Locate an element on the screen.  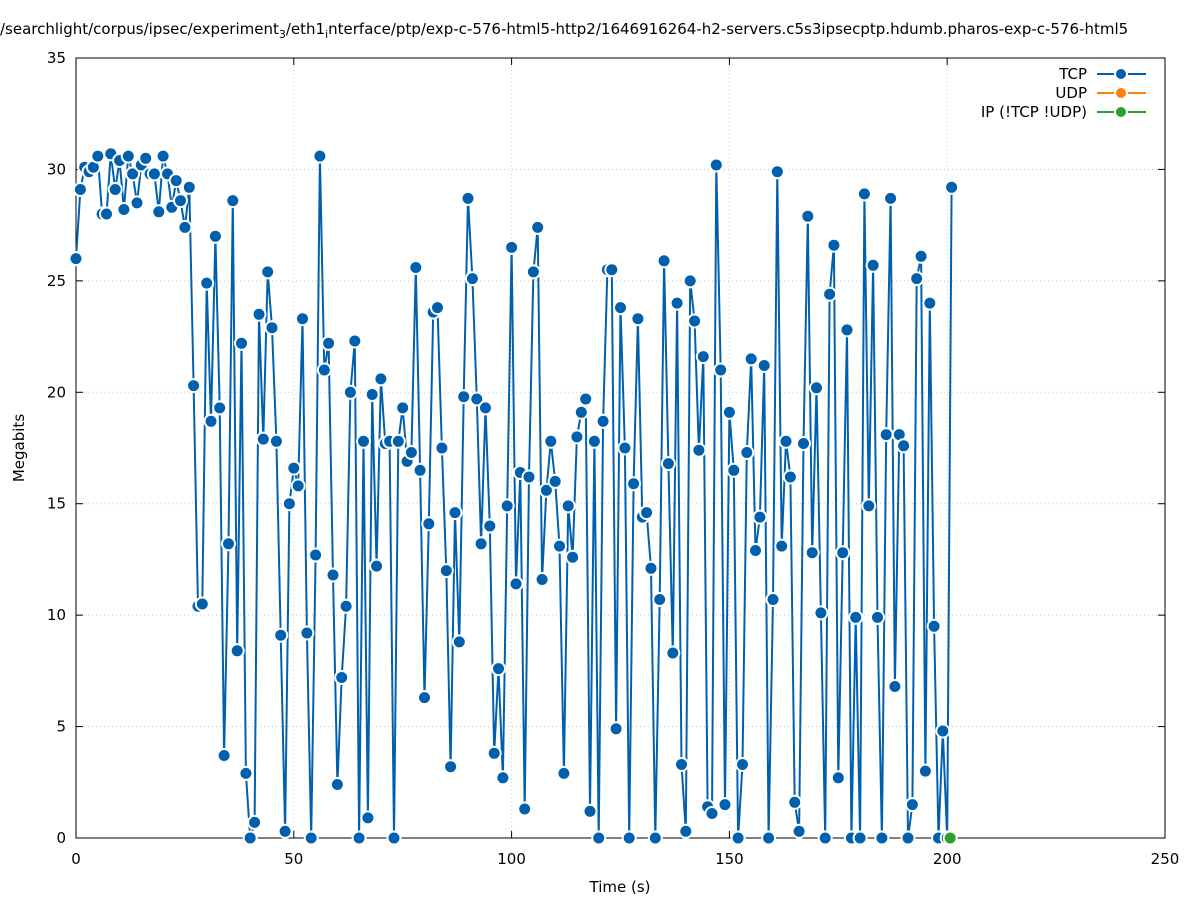
y-tick-label: 0 is located at coordinates (61, 838).